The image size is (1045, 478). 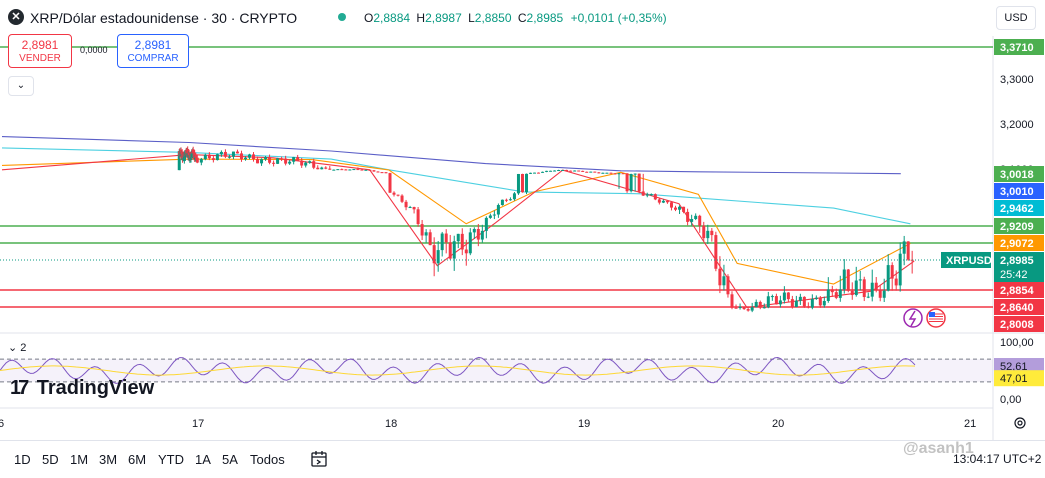 What do you see at coordinates (267, 459) in the screenshot?
I see `timeframe-all: Todos` at bounding box center [267, 459].